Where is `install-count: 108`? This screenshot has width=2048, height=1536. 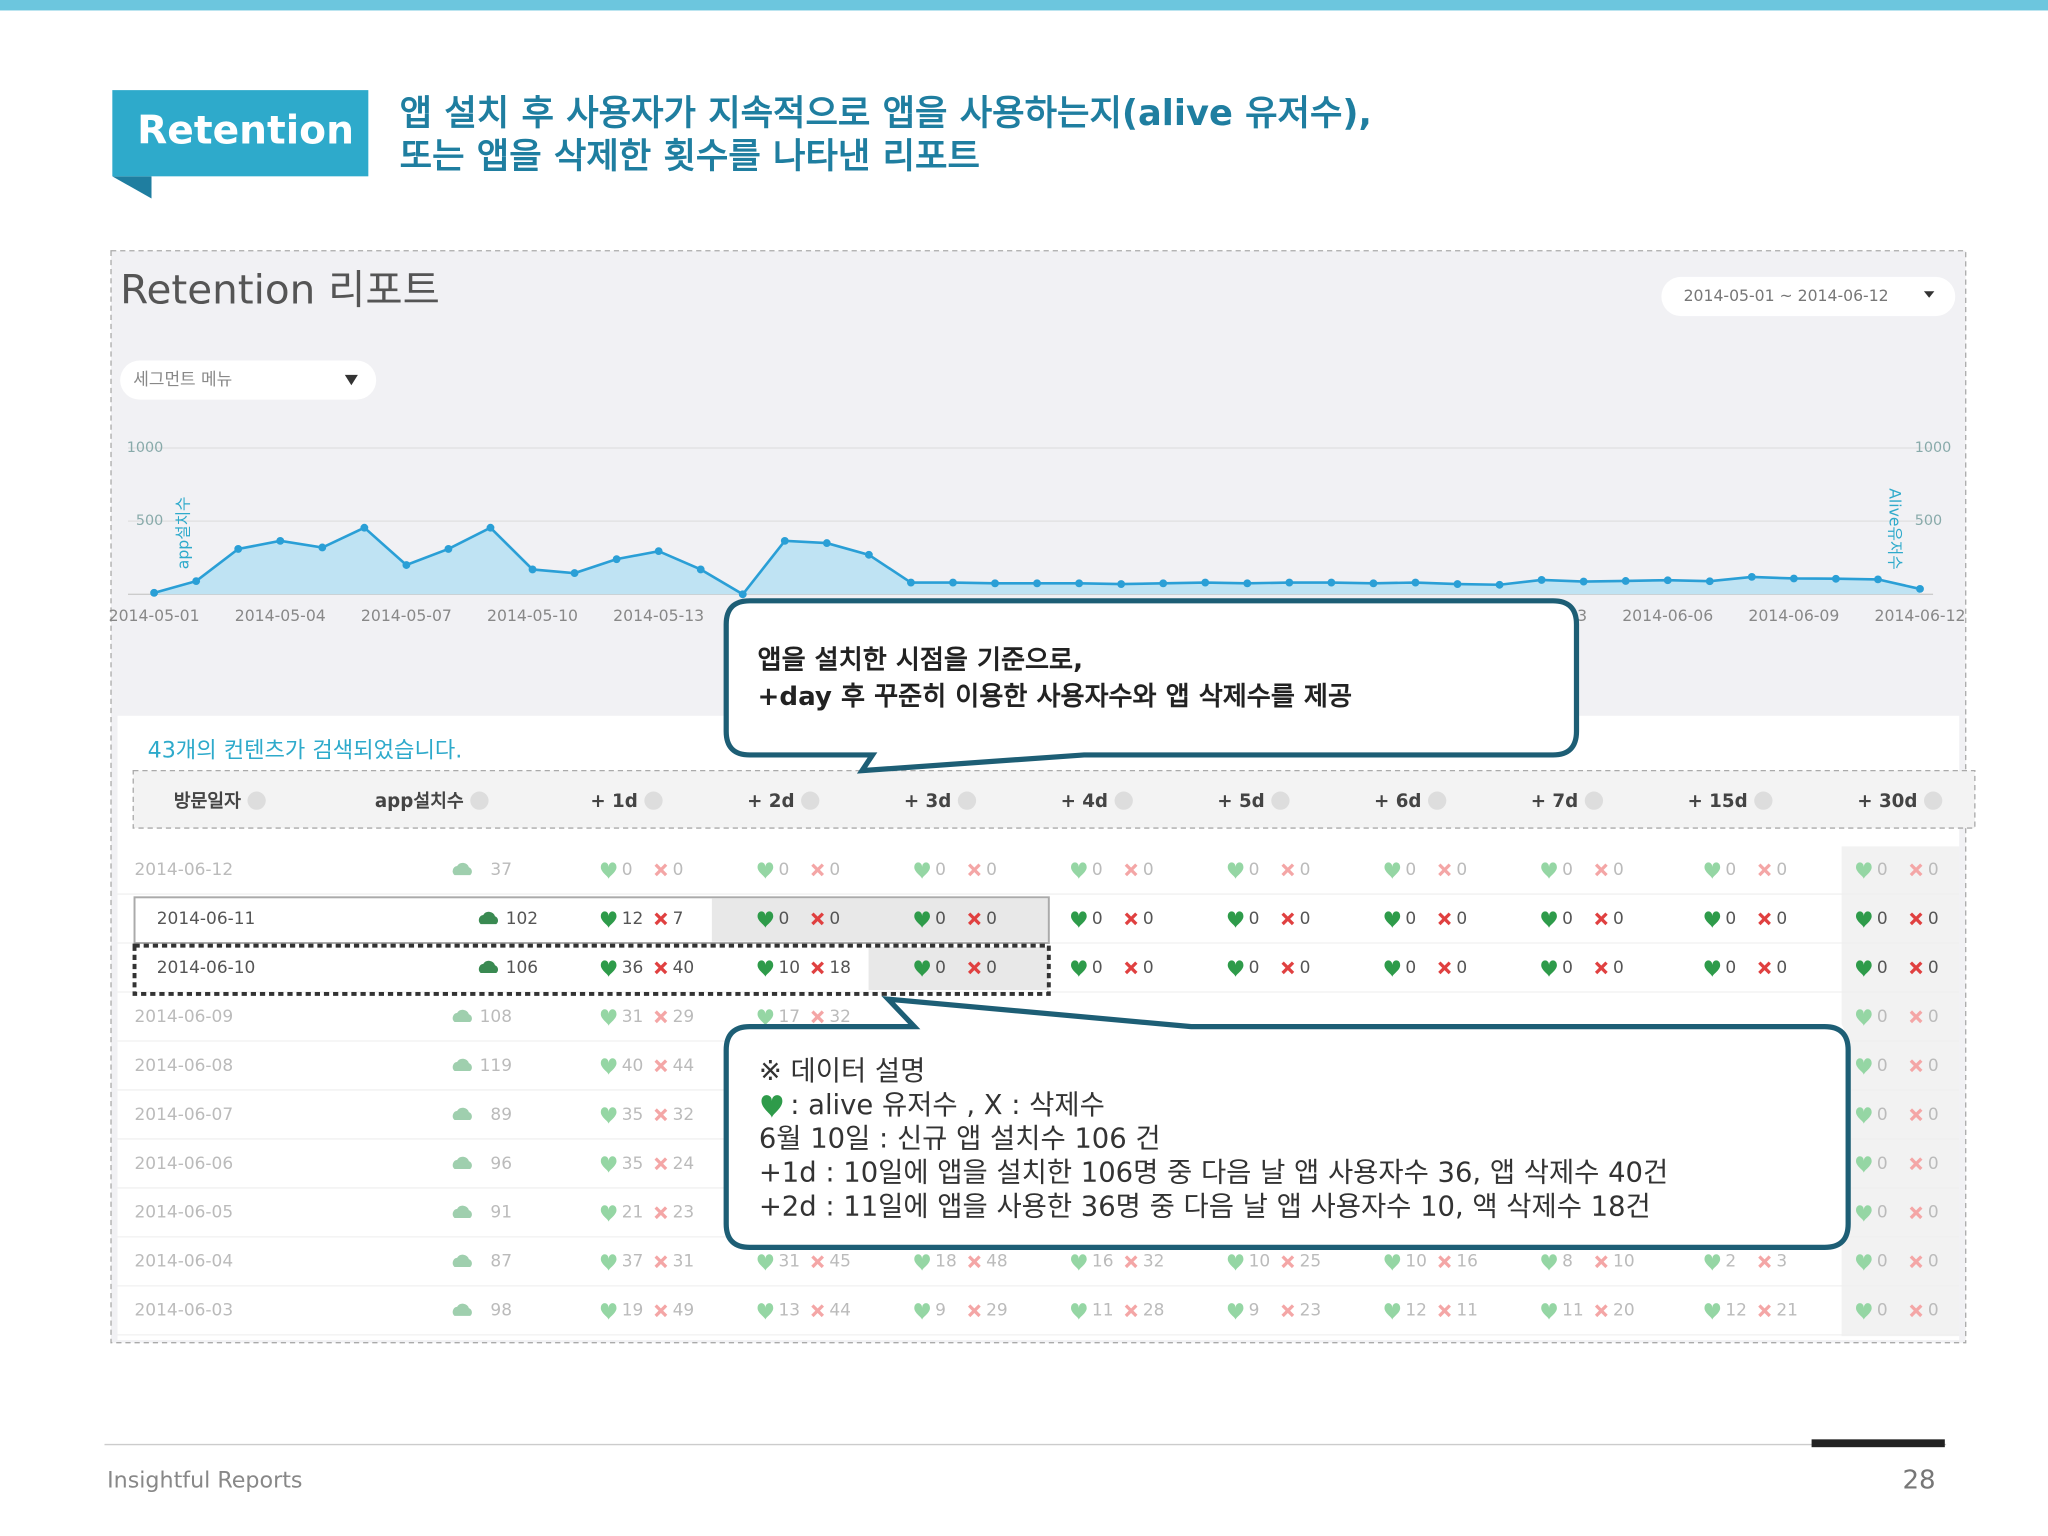
install-count: 108 is located at coordinates (496, 1017).